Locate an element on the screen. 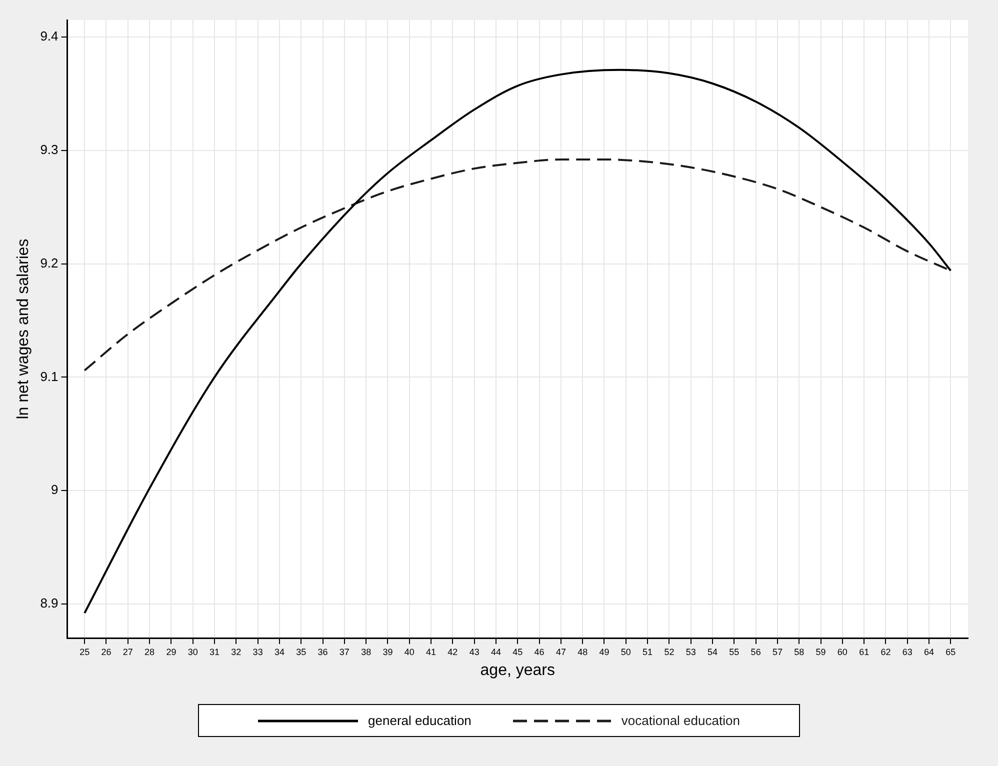 Image resolution: width=998 pixels, height=766 pixels. x-tick-label: 63 is located at coordinates (907, 651).